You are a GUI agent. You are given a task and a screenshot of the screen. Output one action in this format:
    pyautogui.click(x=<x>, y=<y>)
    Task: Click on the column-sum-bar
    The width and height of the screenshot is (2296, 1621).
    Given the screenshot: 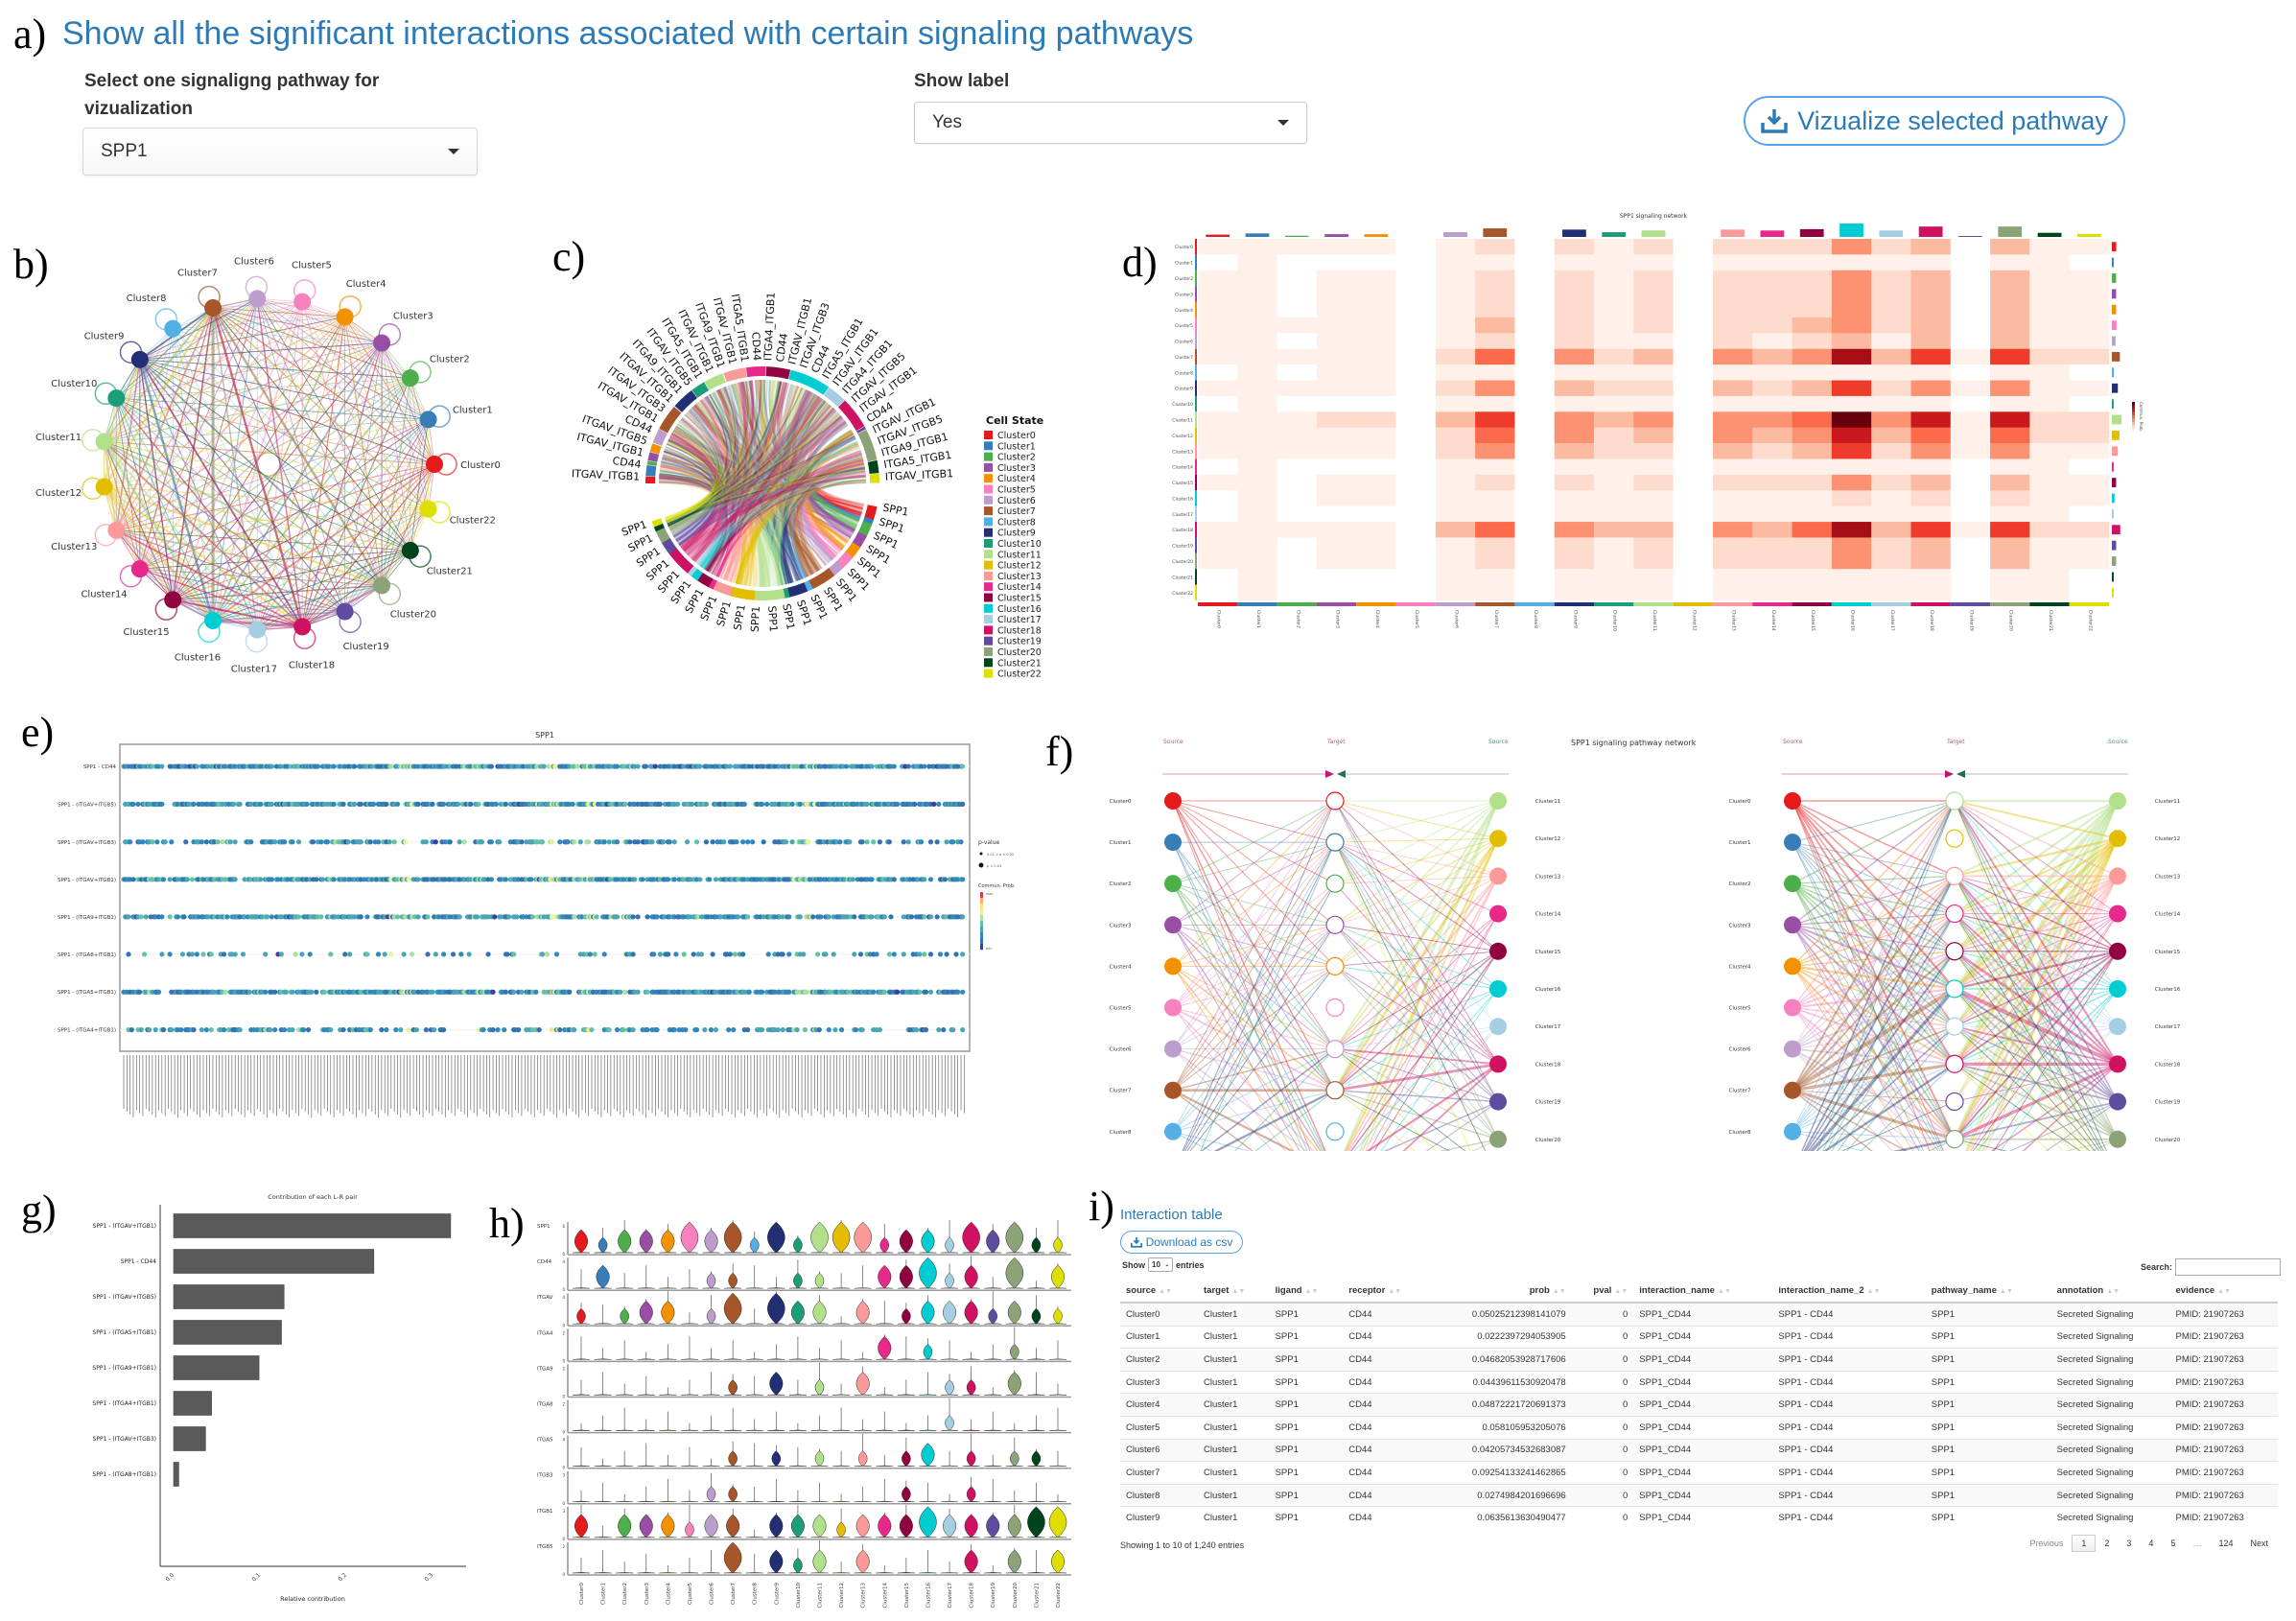 What is the action you would take?
    pyautogui.click(x=1811, y=232)
    